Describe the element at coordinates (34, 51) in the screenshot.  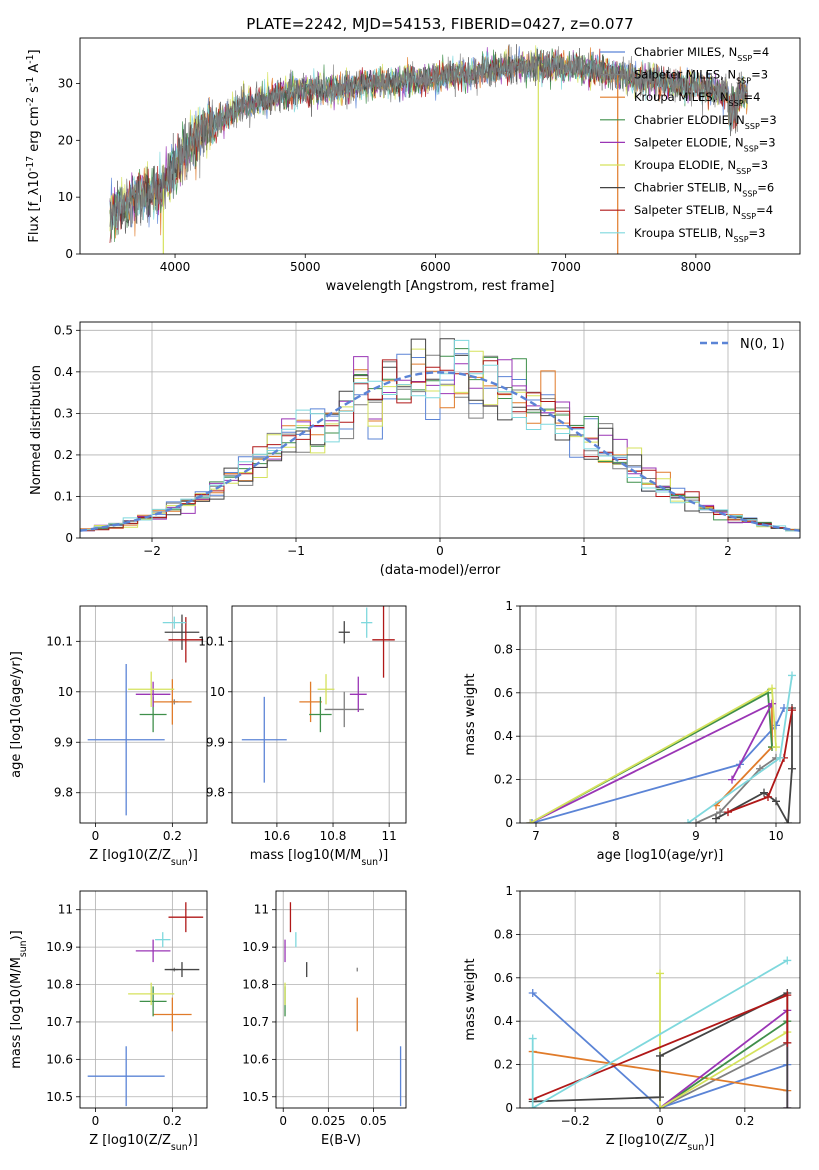
I see `spectrum-ylabel-part: ]` at that location.